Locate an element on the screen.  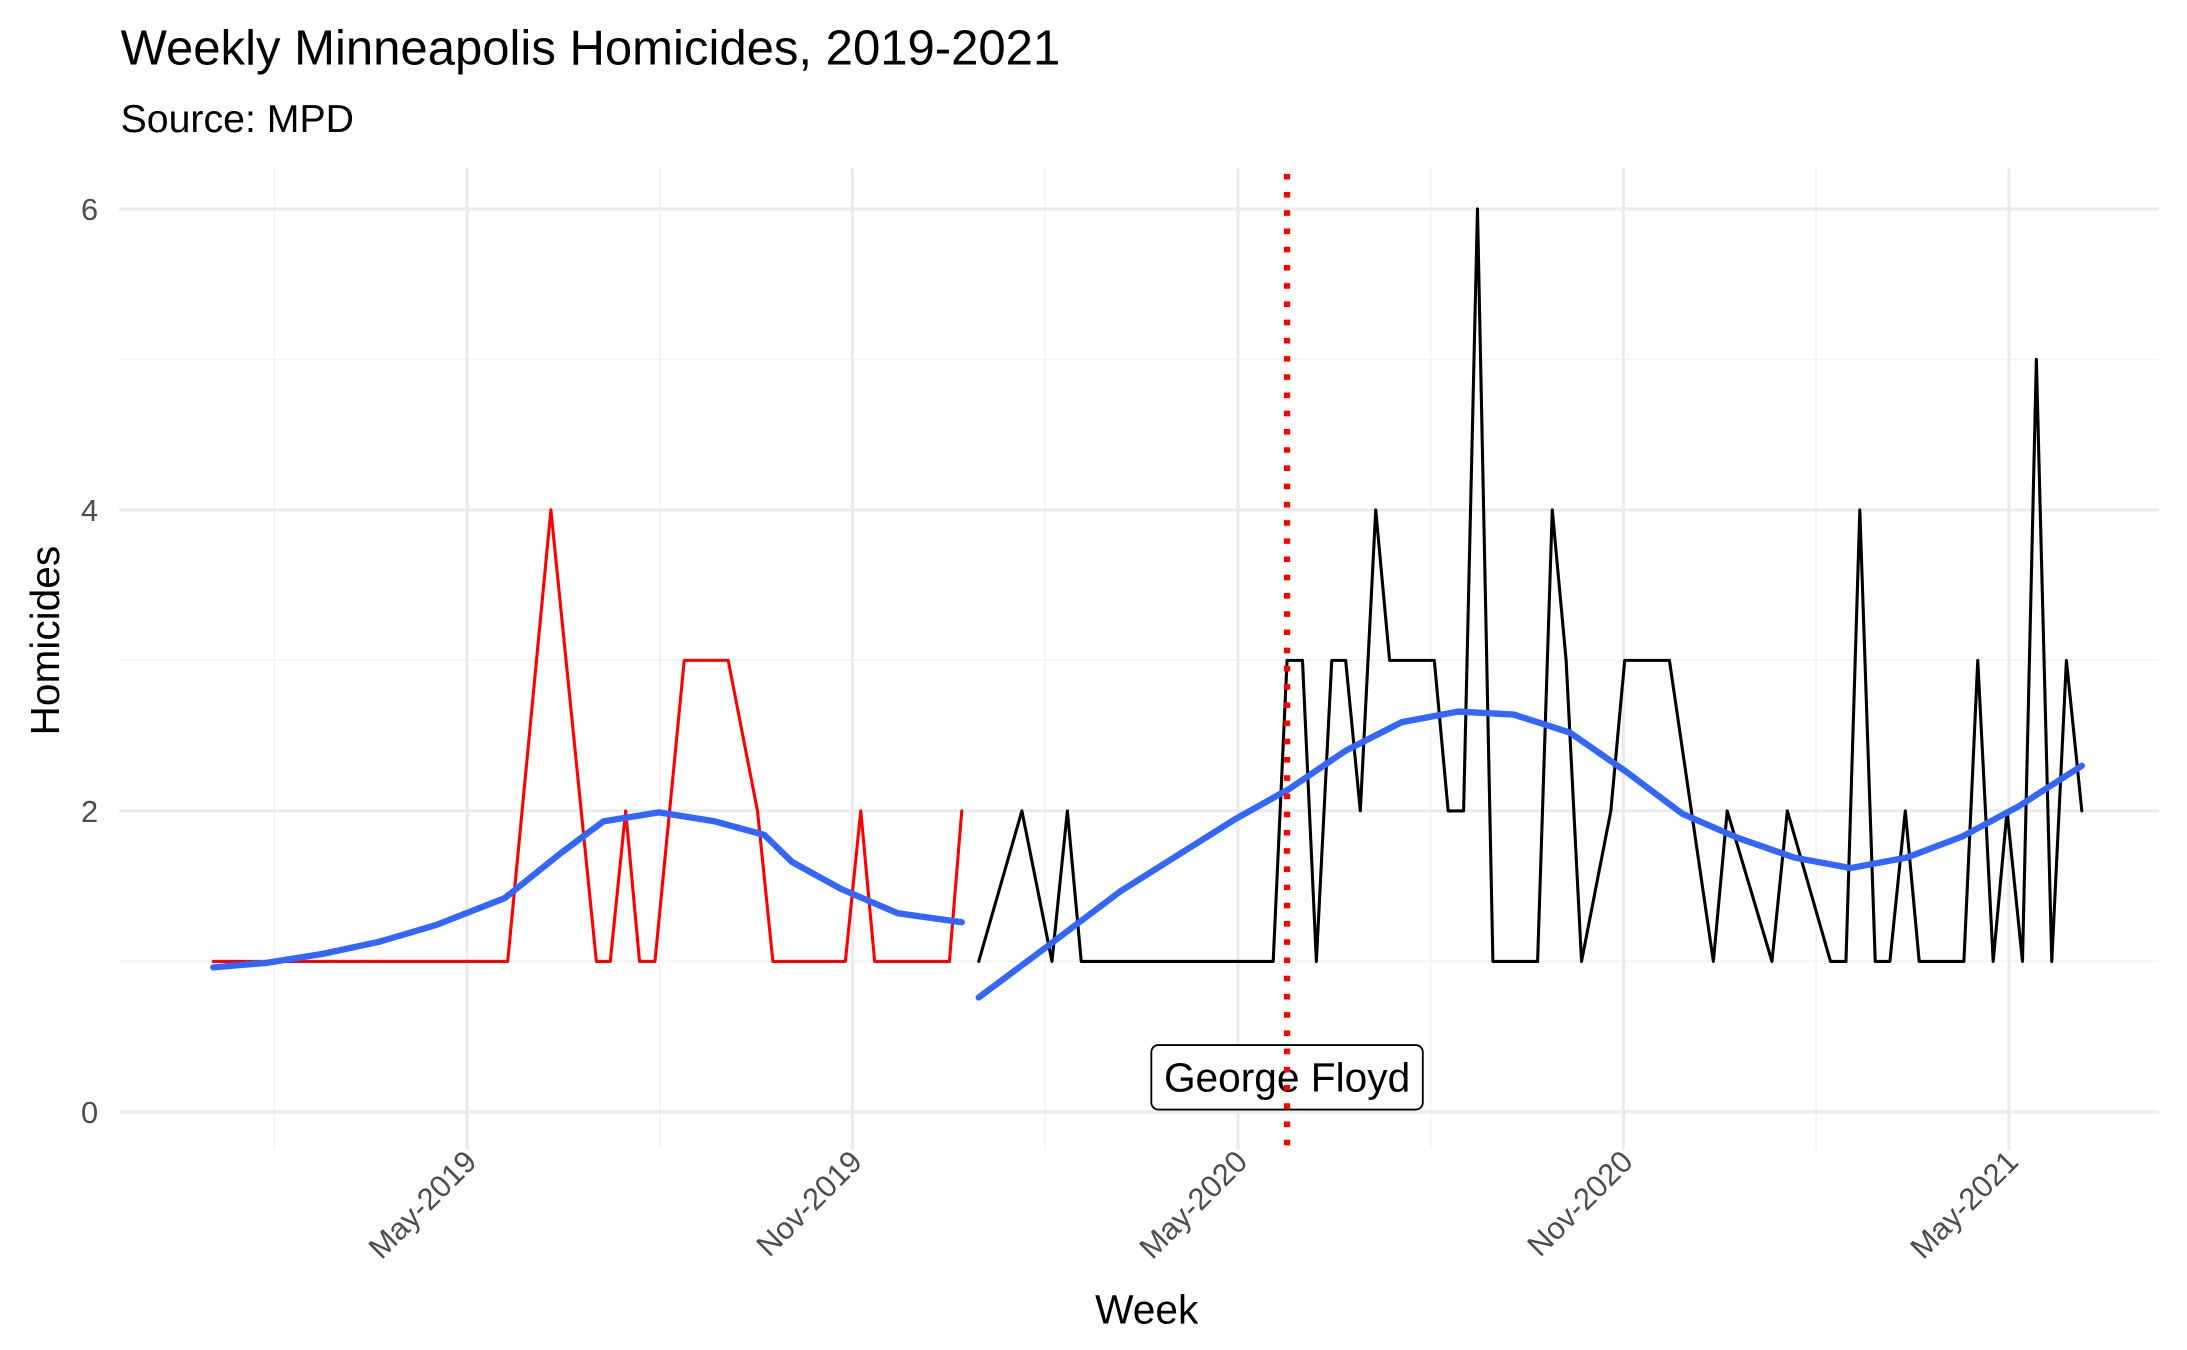
y-tick-label: 2 is located at coordinates (89, 811).